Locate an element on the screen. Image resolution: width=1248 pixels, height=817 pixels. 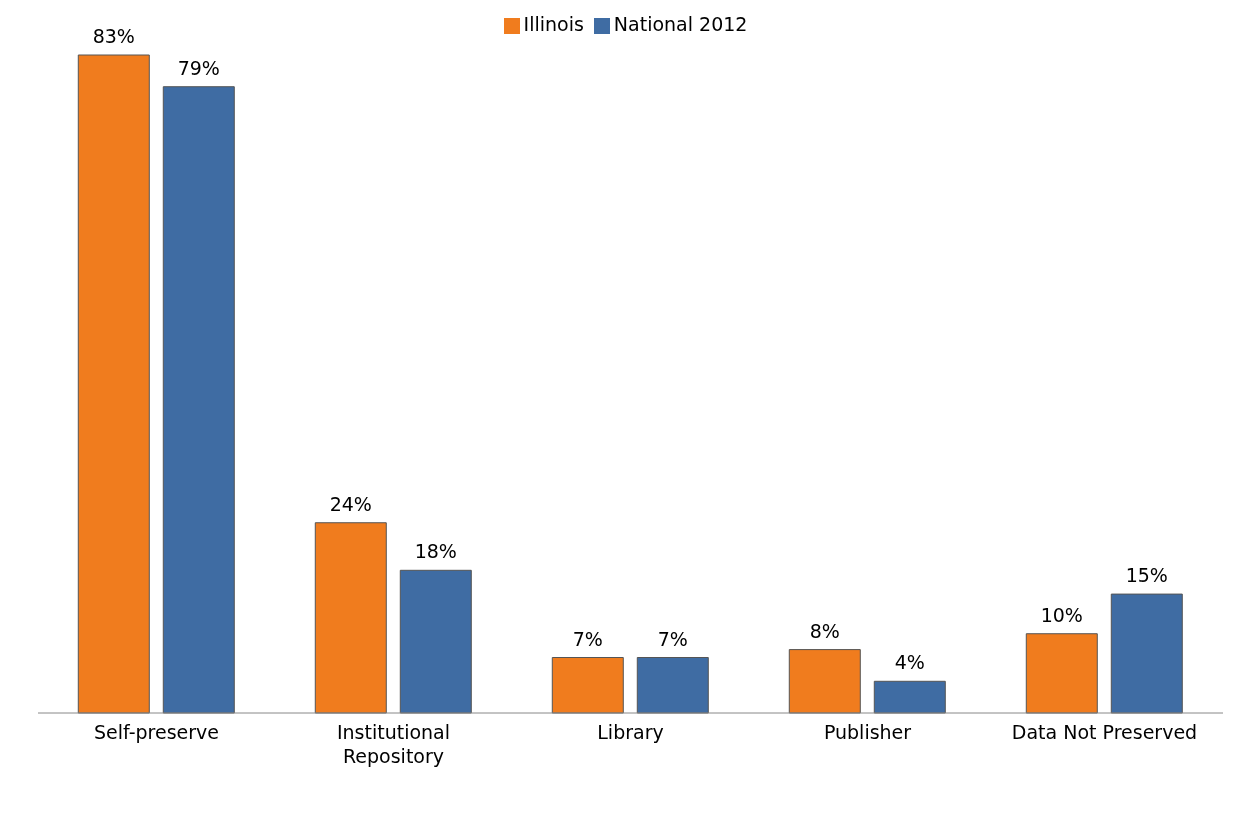
data-label: 10% is located at coordinates (1061, 614).